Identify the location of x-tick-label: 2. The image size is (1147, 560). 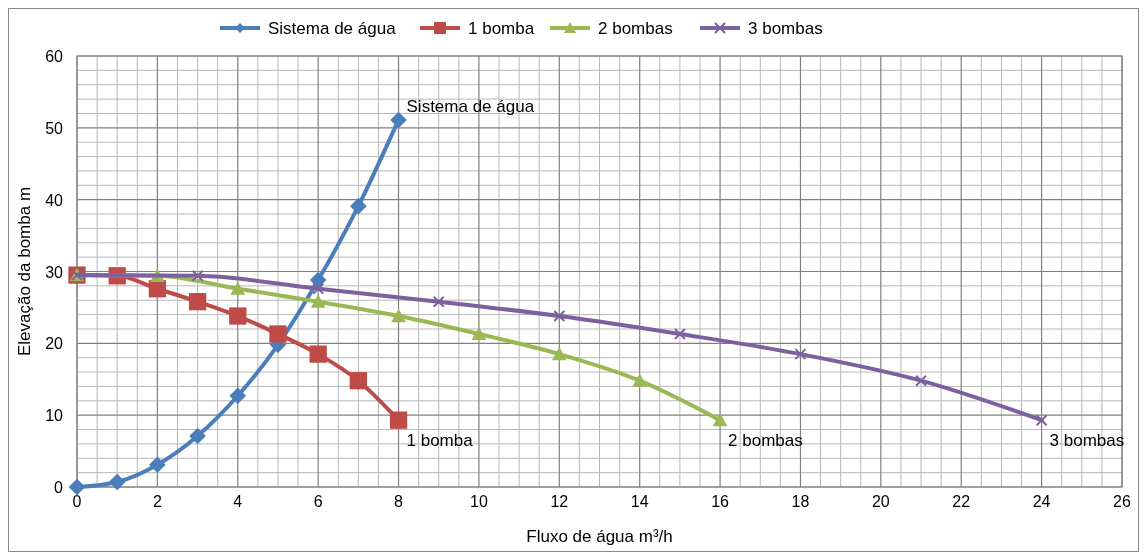
(157, 501).